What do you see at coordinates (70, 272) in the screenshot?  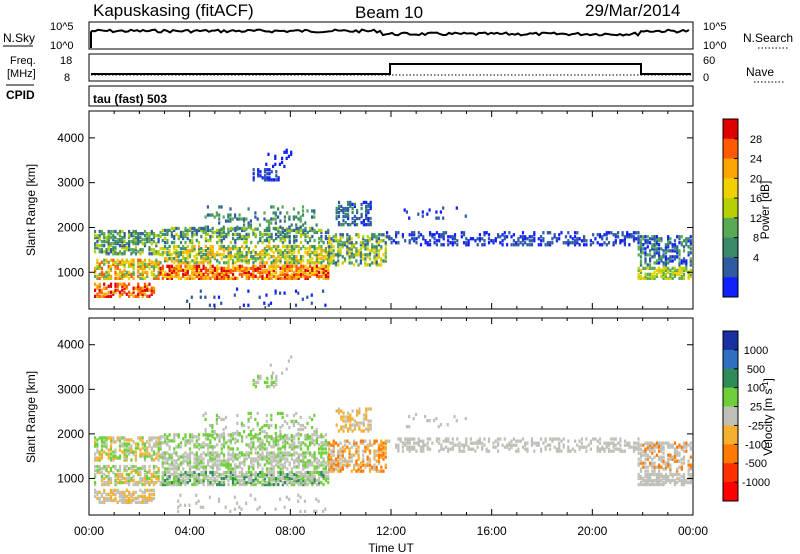 I see `power-ytick-label: 1000` at bounding box center [70, 272].